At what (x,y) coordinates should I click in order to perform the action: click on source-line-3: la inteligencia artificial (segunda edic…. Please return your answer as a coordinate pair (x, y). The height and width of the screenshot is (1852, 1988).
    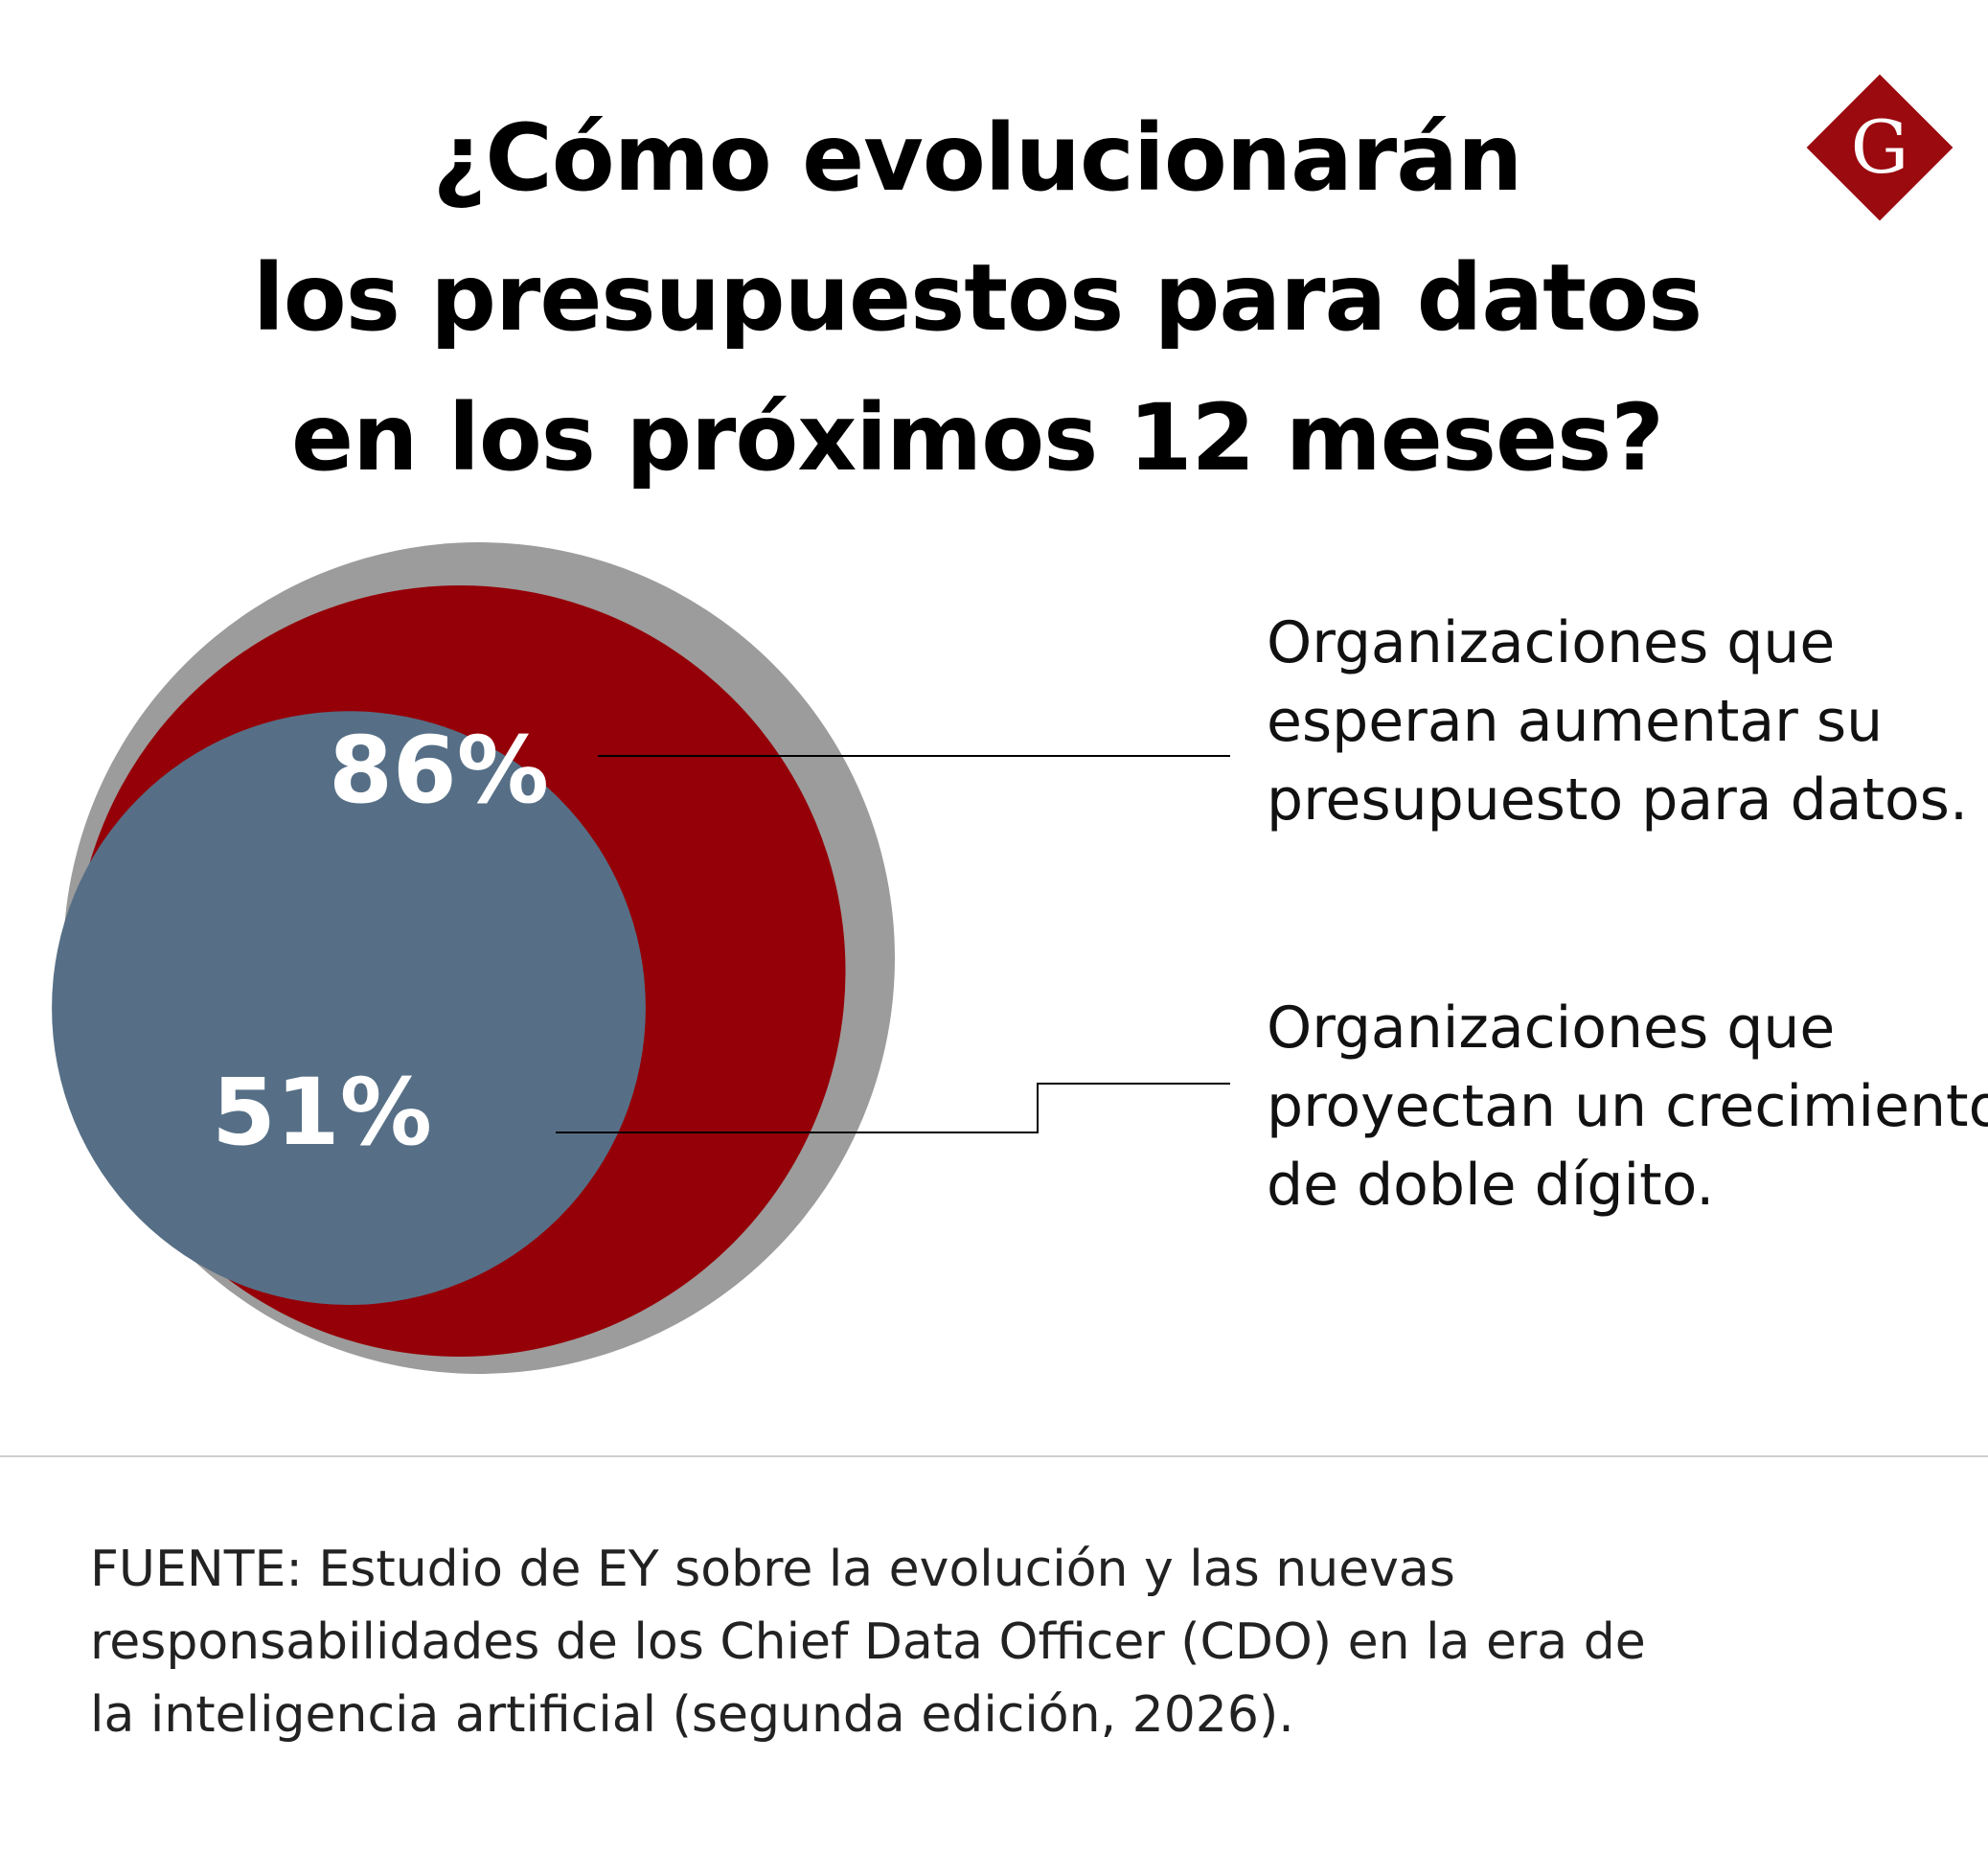
    Looking at the image, I should click on (692, 1715).